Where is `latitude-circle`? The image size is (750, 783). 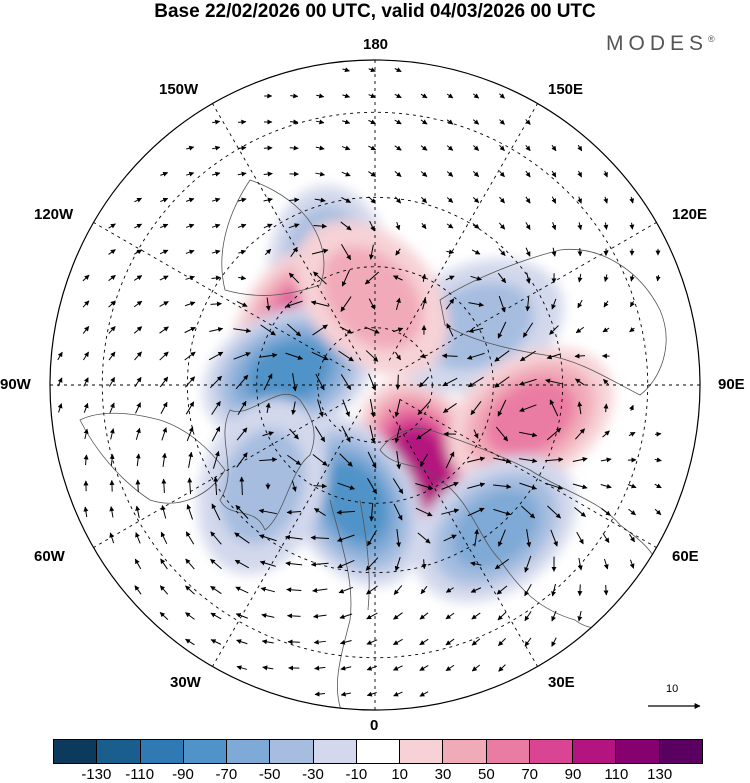
latitude-circle is located at coordinates (375, 385).